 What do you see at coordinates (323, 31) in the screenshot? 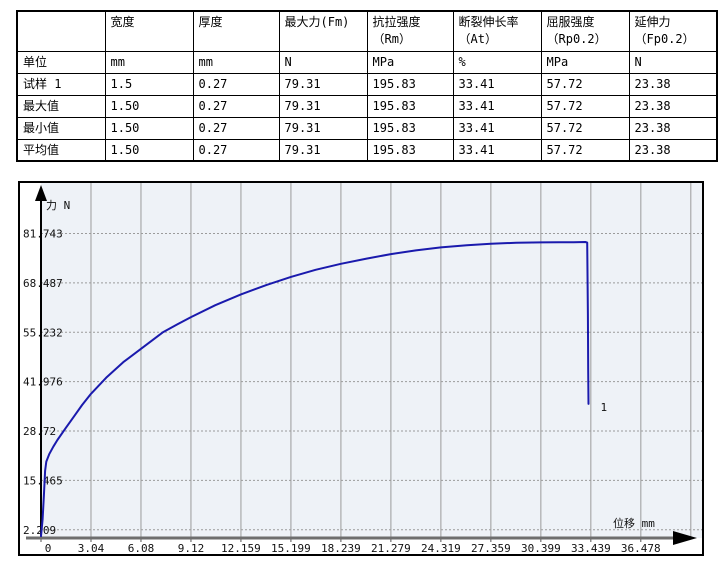
I see `column-header: 最大力(Fm)` at bounding box center [323, 31].